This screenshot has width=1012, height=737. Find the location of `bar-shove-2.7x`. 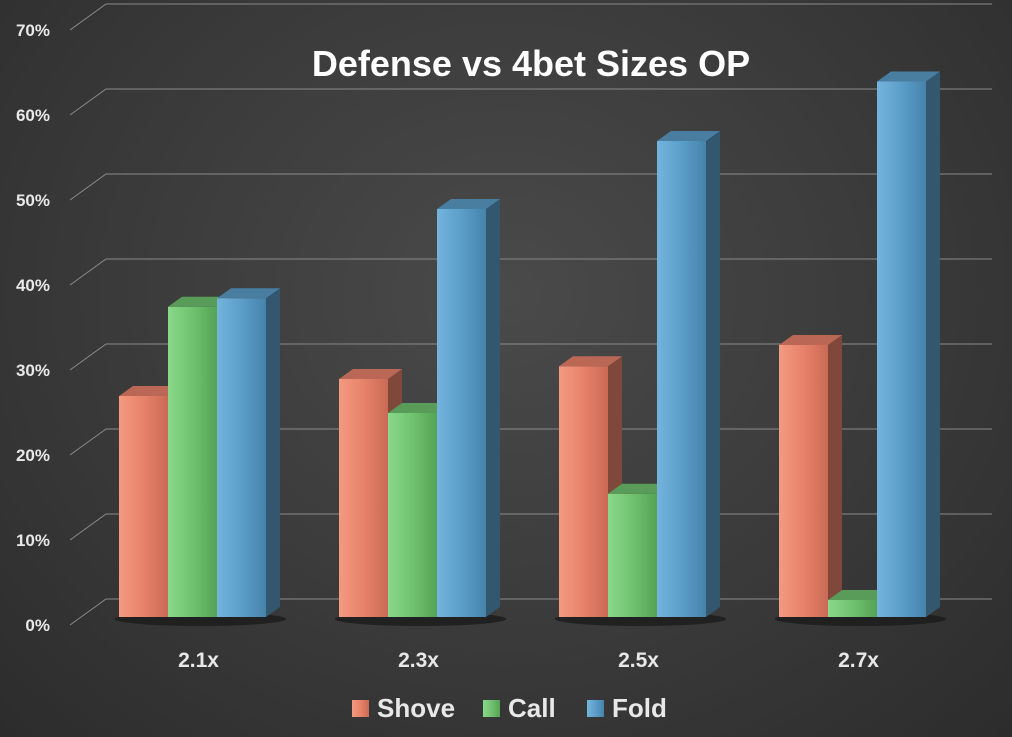

bar-shove-2.7x is located at coordinates (810, 476).